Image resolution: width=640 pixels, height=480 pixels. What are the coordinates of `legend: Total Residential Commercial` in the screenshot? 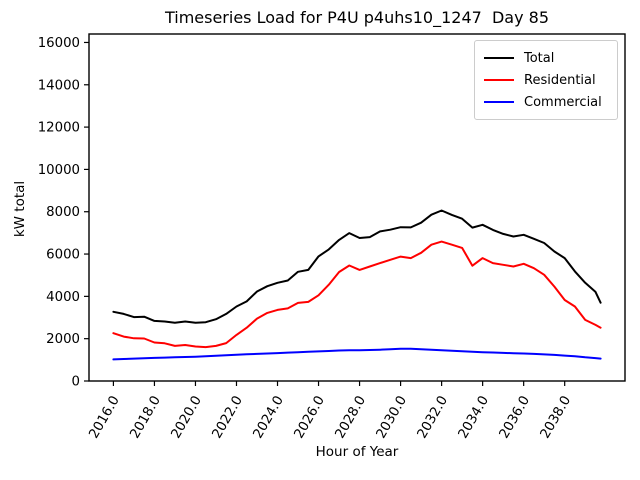 It's located at (546, 80).